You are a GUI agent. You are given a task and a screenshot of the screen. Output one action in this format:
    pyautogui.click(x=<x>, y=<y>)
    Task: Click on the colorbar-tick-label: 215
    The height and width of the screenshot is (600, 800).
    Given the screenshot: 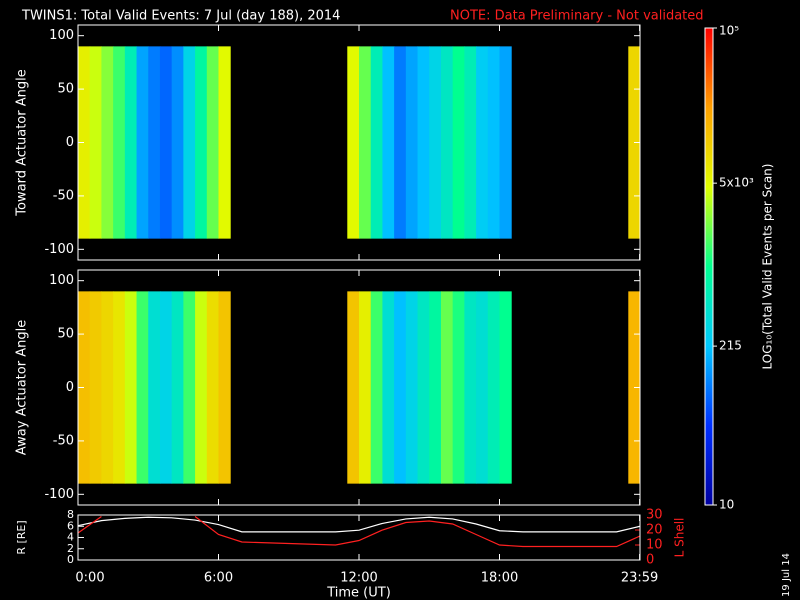 What is the action you would take?
    pyautogui.click(x=730, y=346)
    